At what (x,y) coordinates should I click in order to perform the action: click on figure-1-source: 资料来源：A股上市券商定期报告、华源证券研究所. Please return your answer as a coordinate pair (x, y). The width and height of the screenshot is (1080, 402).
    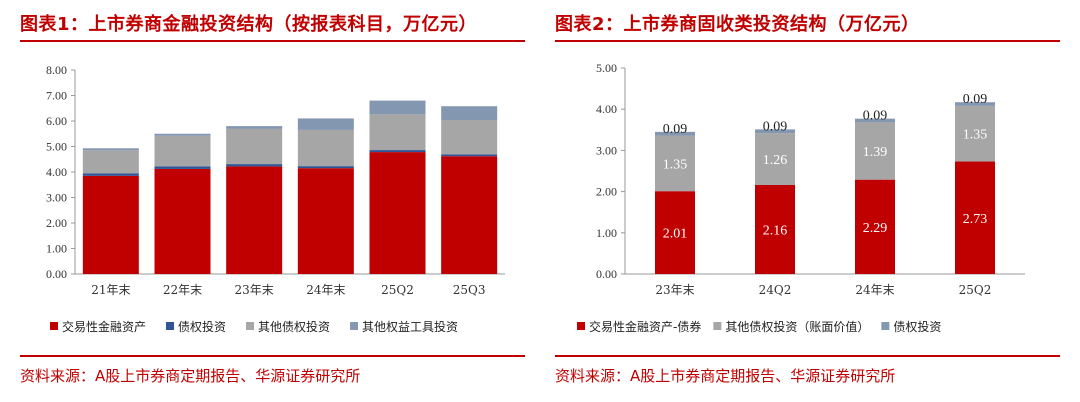
    Looking at the image, I should click on (190, 376).